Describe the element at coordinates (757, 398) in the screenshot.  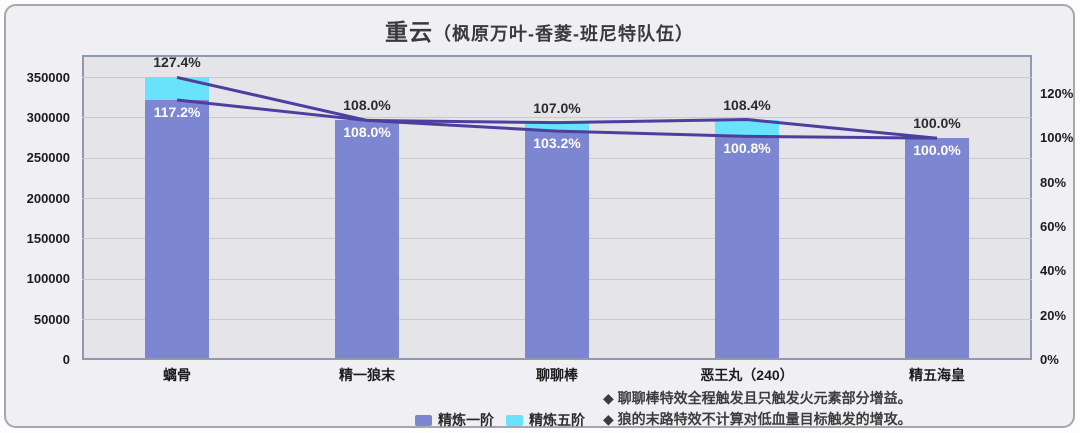
I see `footnote-1: ◆ 聊聊棒特效全程触发且只触发火元素部分增益。` at that location.